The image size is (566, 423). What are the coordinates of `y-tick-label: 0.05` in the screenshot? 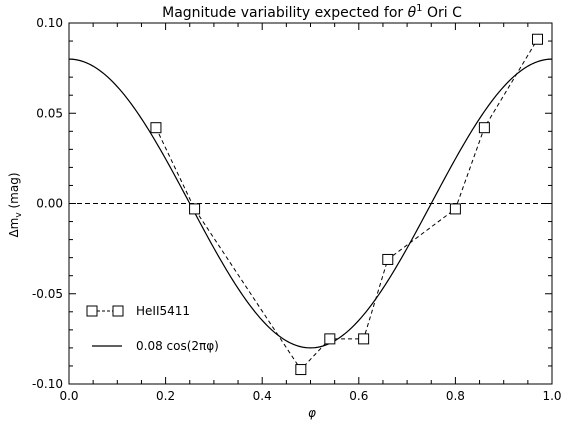 It's located at (49, 113).